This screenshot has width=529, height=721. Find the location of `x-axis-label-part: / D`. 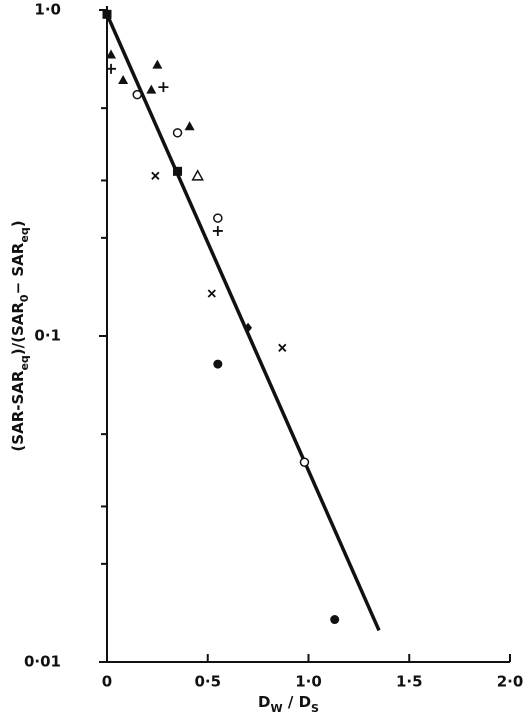

x-axis-label-part: / D is located at coordinates (297, 702).